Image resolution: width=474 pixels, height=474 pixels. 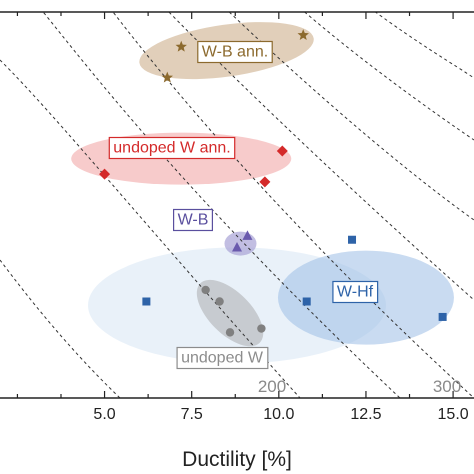 I want to click on series-w-b-ann, so click(x=235, y=56).